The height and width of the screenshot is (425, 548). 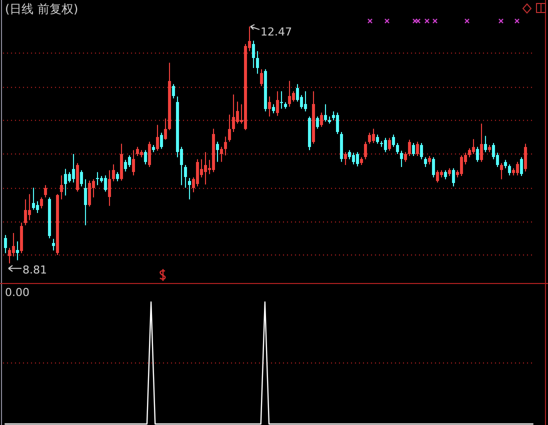 I want to click on chart-title: (日线 前复权), so click(x=41, y=9).